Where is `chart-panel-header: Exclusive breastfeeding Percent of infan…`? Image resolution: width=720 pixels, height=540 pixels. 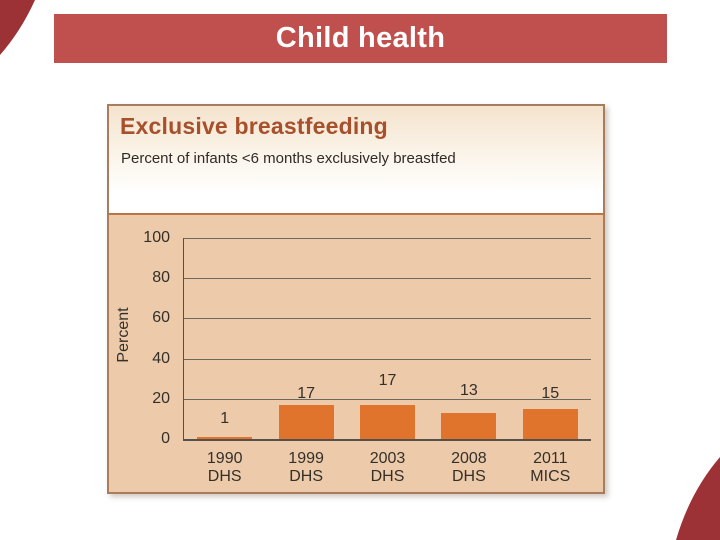
chart-panel-header: Exclusive breastfeeding Percent of infan… is located at coordinates (356, 159).